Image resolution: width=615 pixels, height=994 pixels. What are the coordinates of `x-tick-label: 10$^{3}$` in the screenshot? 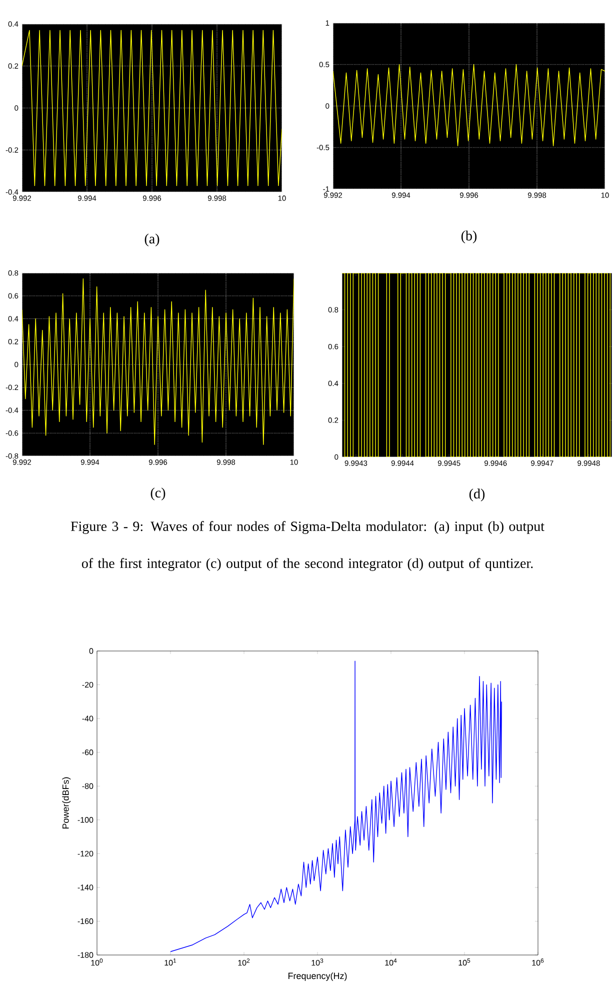 It's located at (318, 962).